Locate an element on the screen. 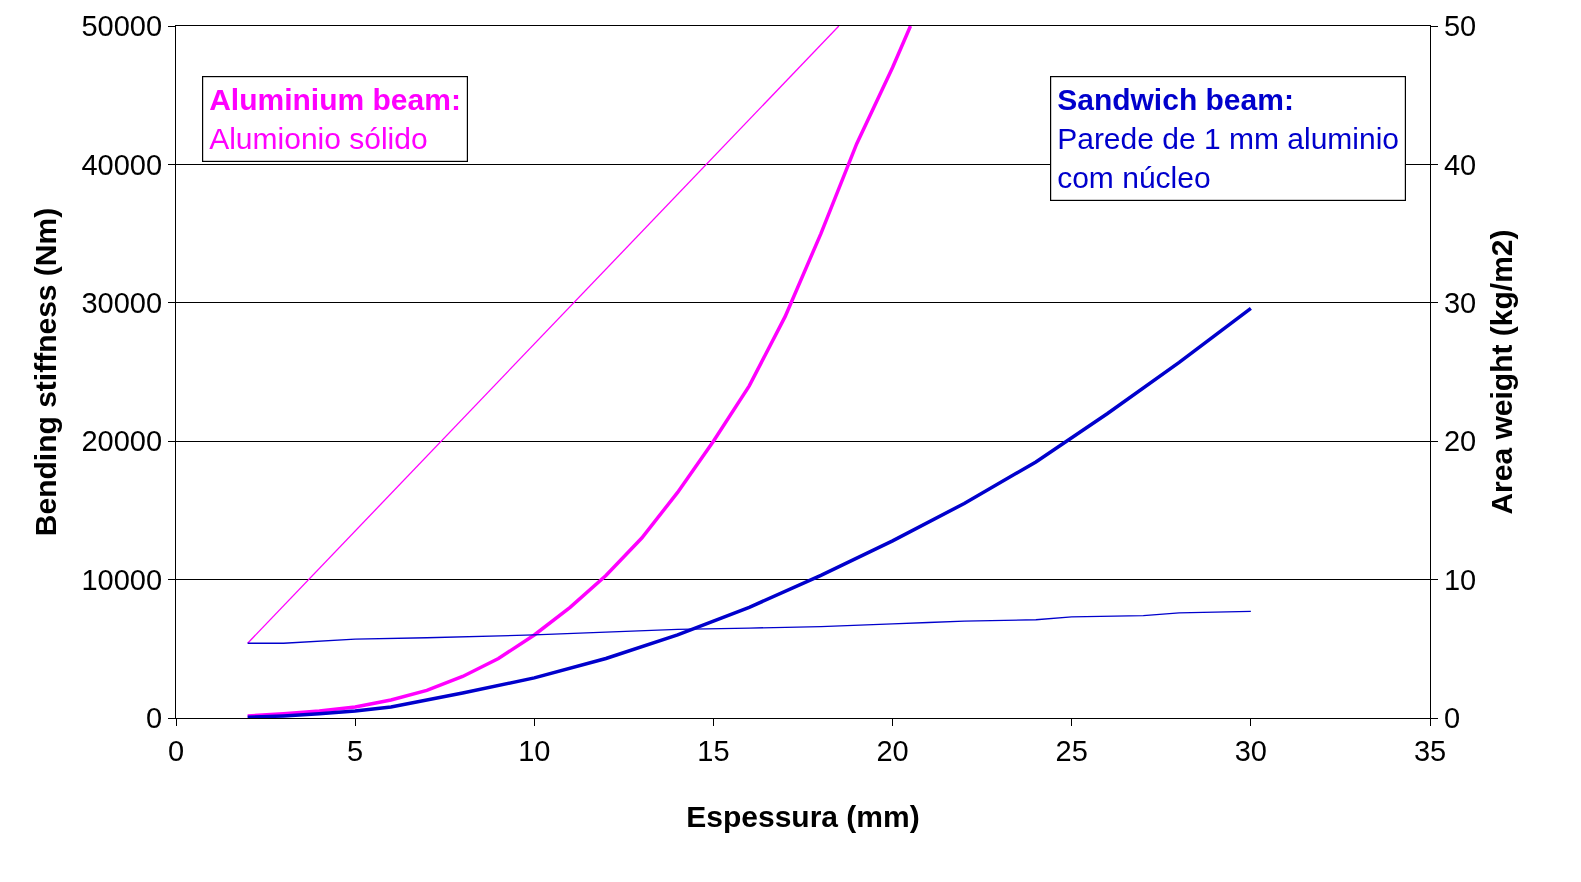 This screenshot has height=882, width=1581. x-tick-label: 15 is located at coordinates (713, 750).